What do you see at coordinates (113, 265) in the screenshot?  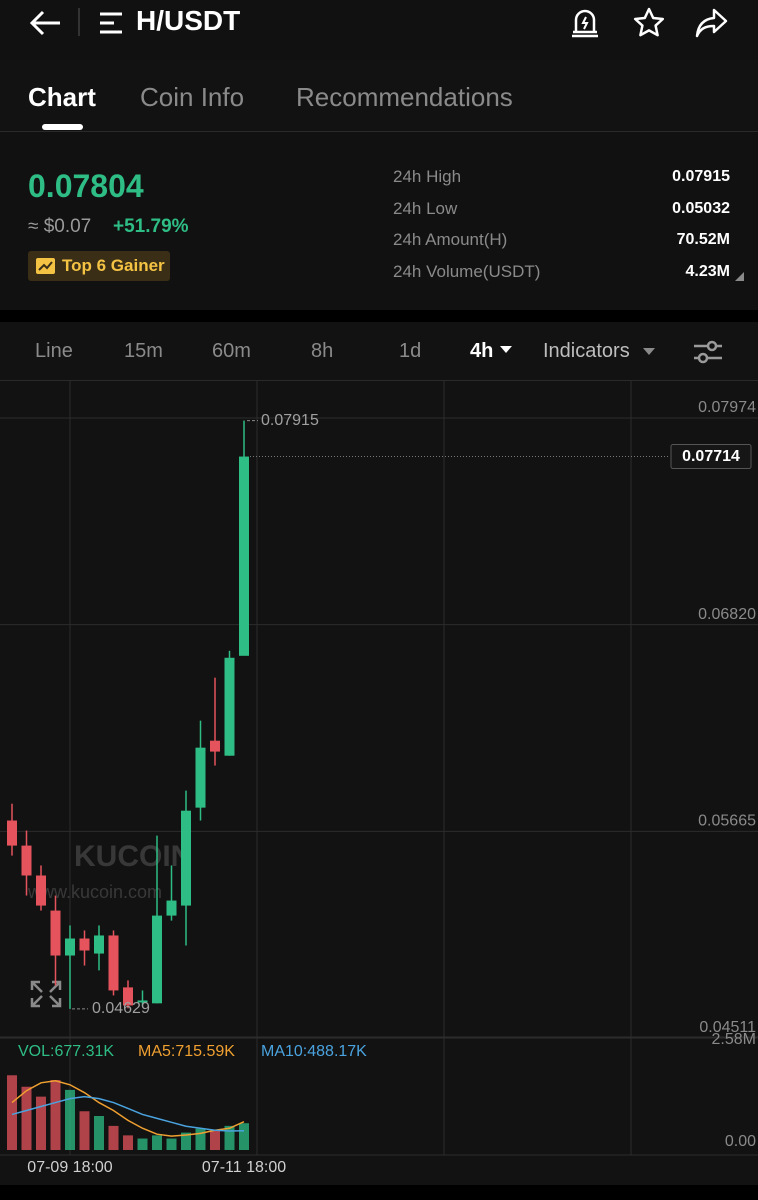 I see `badge-text: Top 6 Gainer` at bounding box center [113, 265].